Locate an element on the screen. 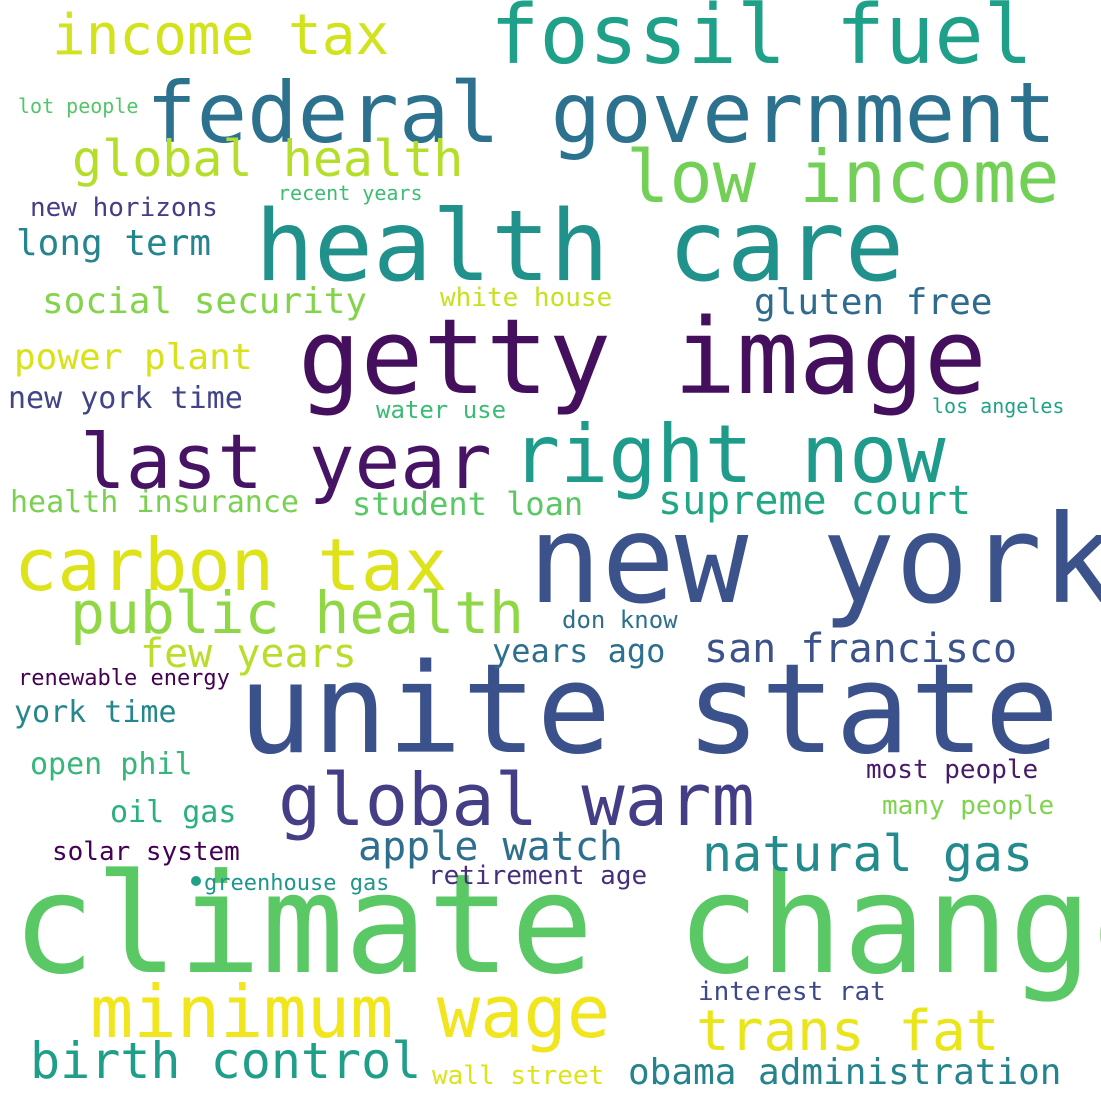 The width and height of the screenshot is (1101, 1101). cloud-word-interest-rat: interest rat is located at coordinates (792, 992).